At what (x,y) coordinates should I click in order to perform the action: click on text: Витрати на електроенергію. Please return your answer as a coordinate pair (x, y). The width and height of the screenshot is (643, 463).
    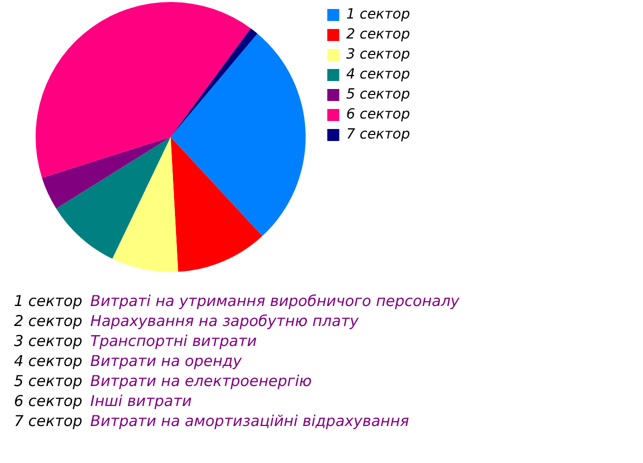
    Looking at the image, I should click on (201, 381).